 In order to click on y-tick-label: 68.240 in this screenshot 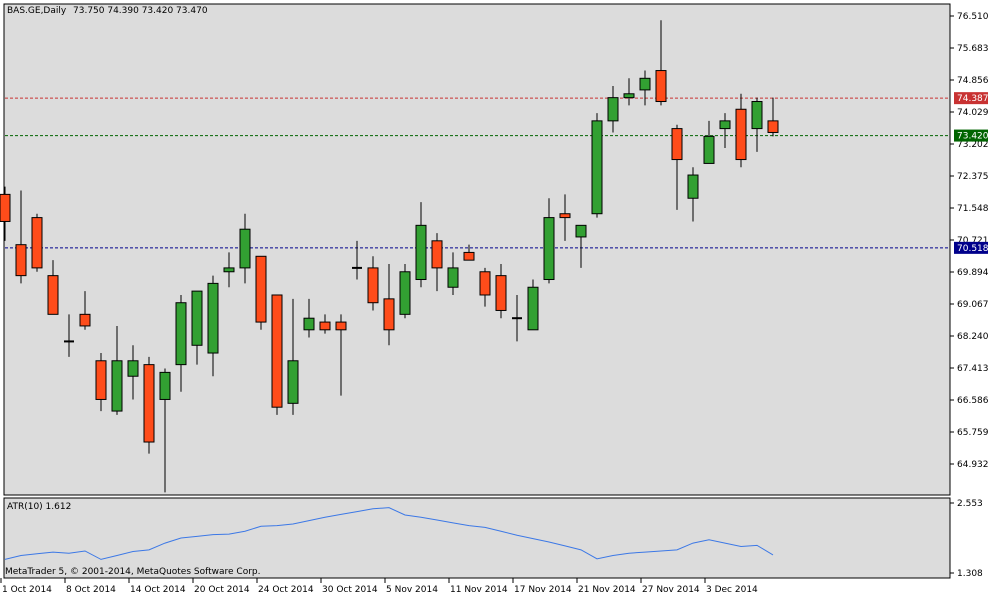, I will do `click(973, 337)`.